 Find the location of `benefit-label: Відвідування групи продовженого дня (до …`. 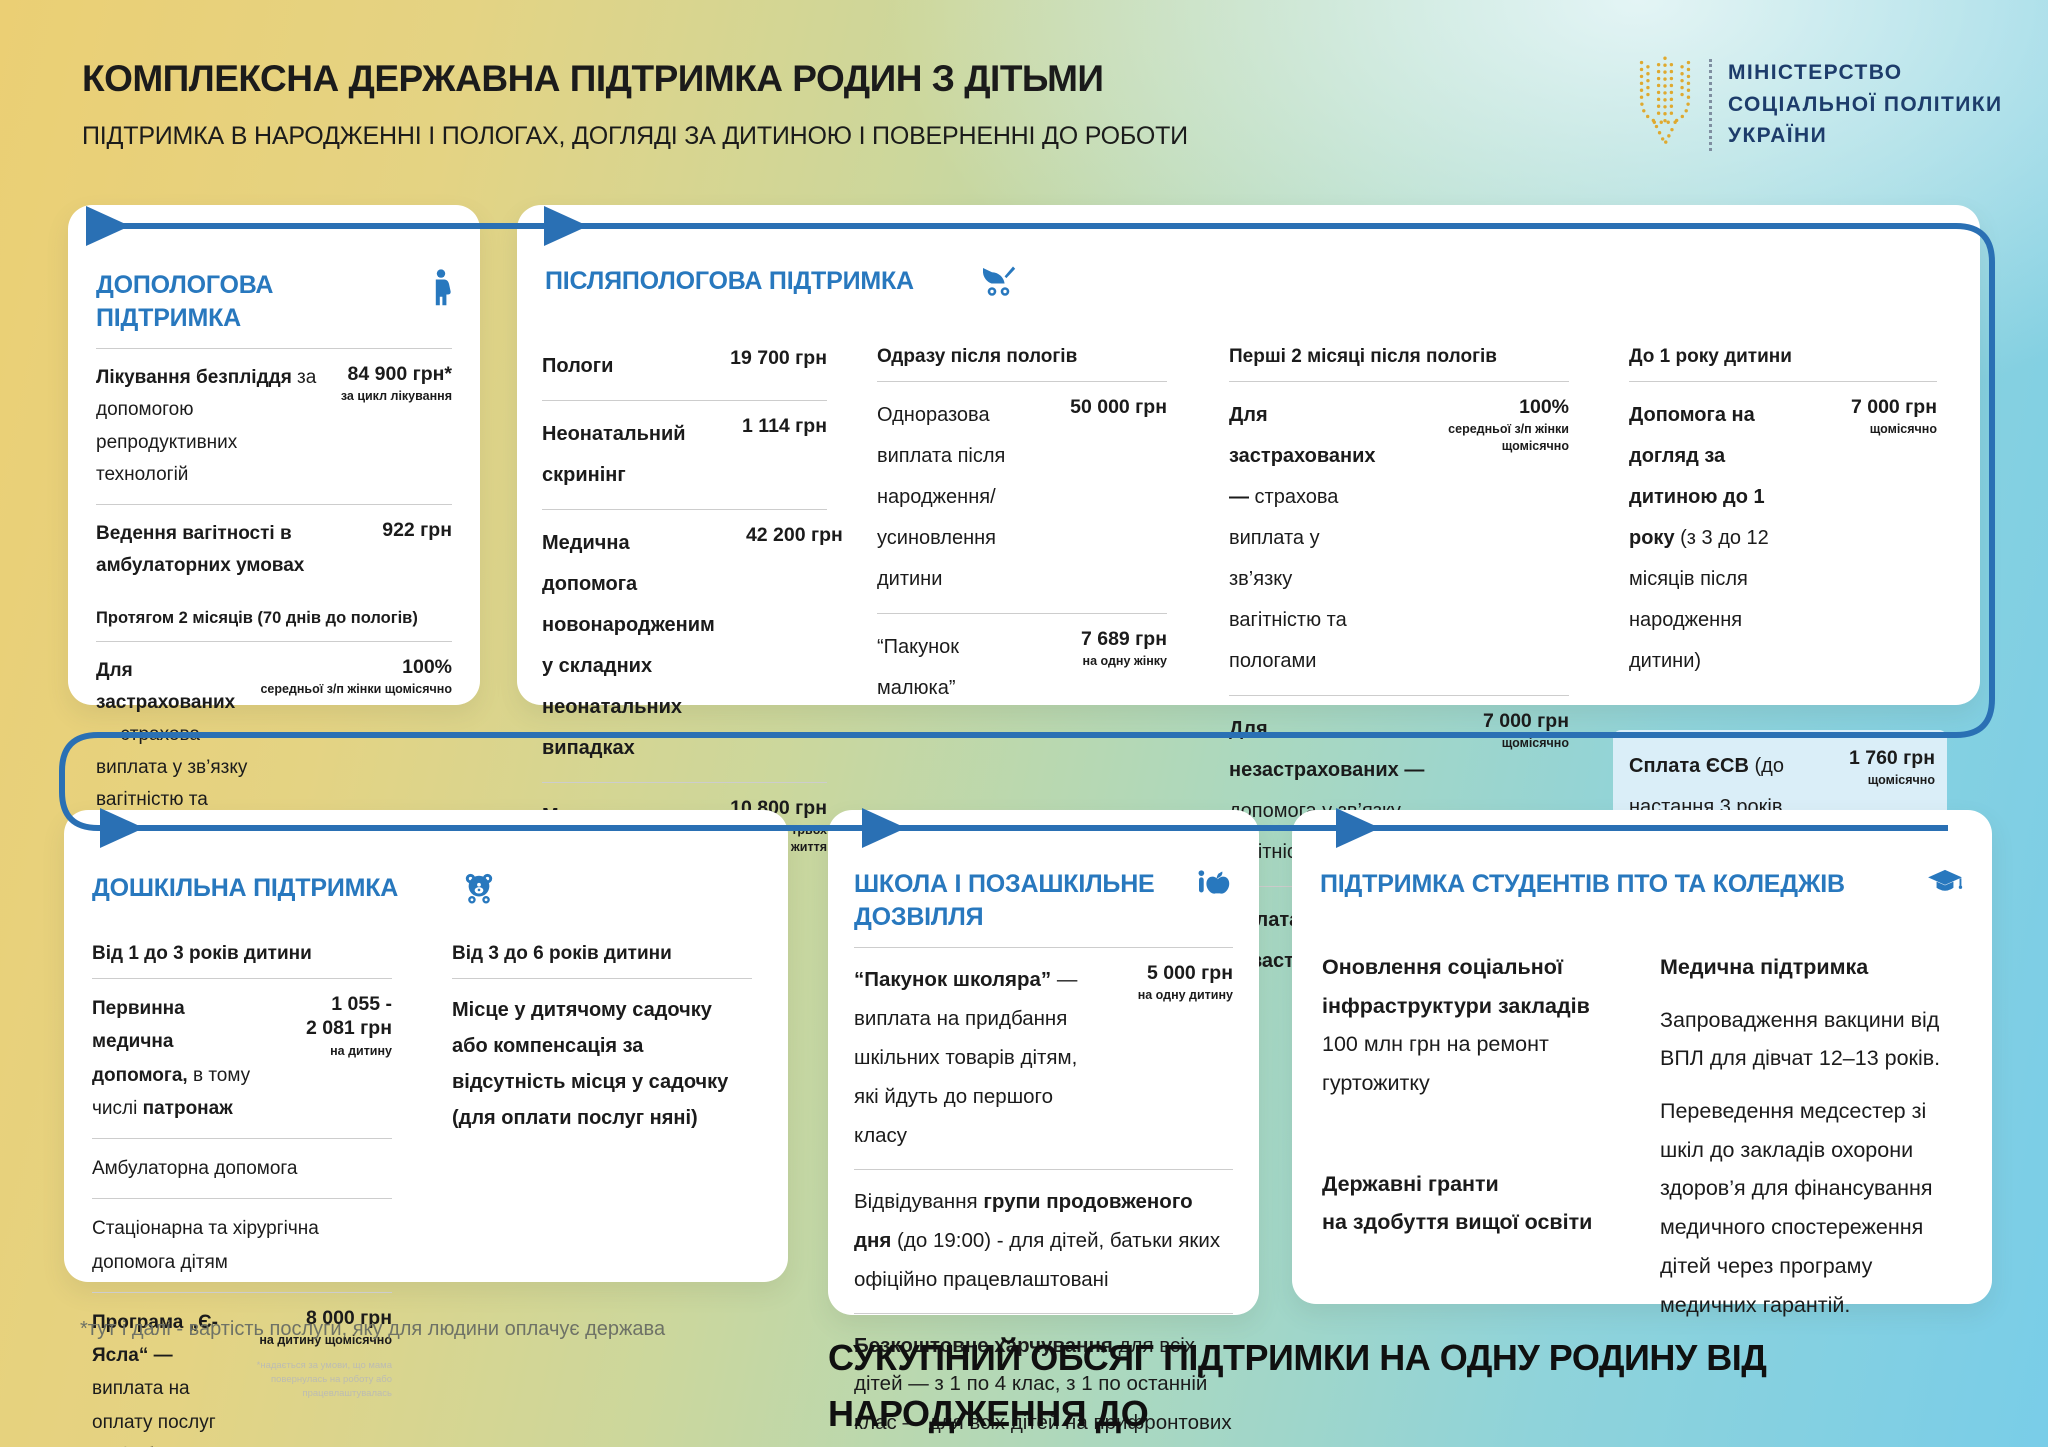

benefit-label: Відвідування групи продовженого дня (до … is located at coordinates (1037, 1240).